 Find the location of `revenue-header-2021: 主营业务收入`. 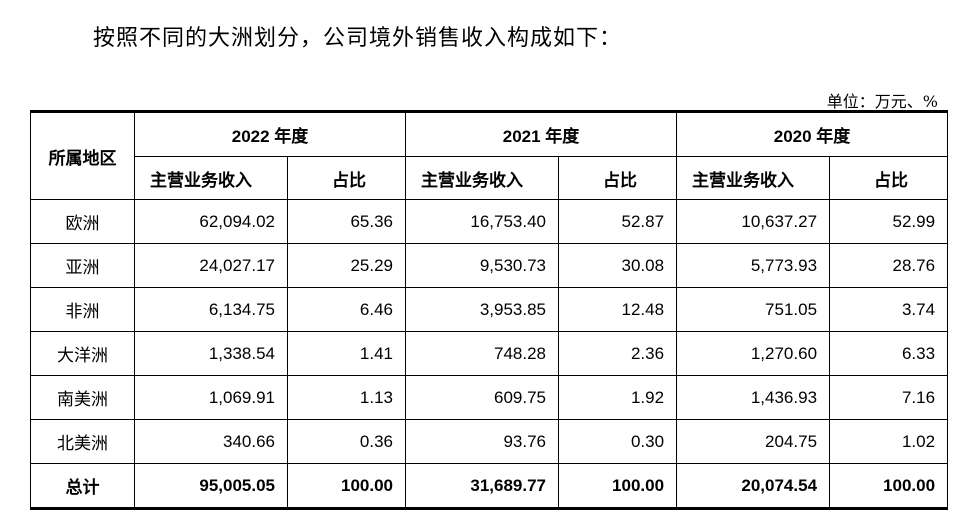

revenue-header-2021: 主营业务收入 is located at coordinates (482, 178).